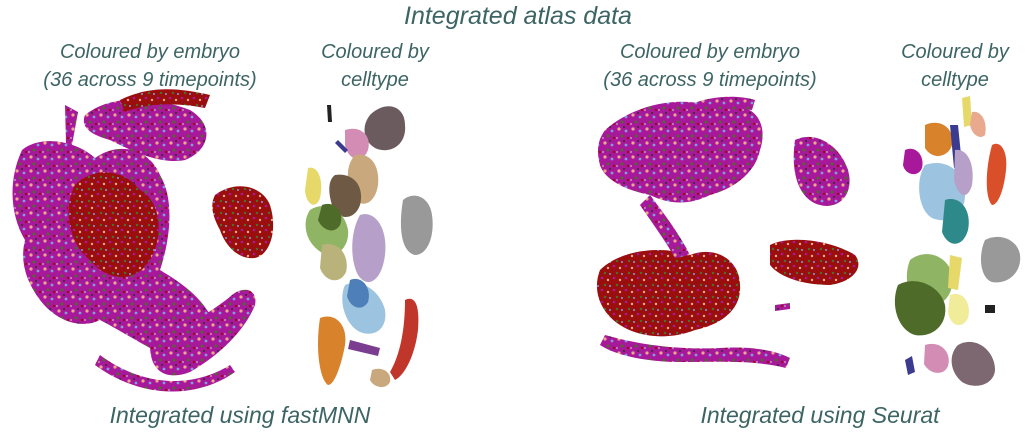 The image size is (1036, 438). Describe the element at coordinates (955, 272) in the screenshot. I see `seurat-celltype-yellow-mid` at that location.